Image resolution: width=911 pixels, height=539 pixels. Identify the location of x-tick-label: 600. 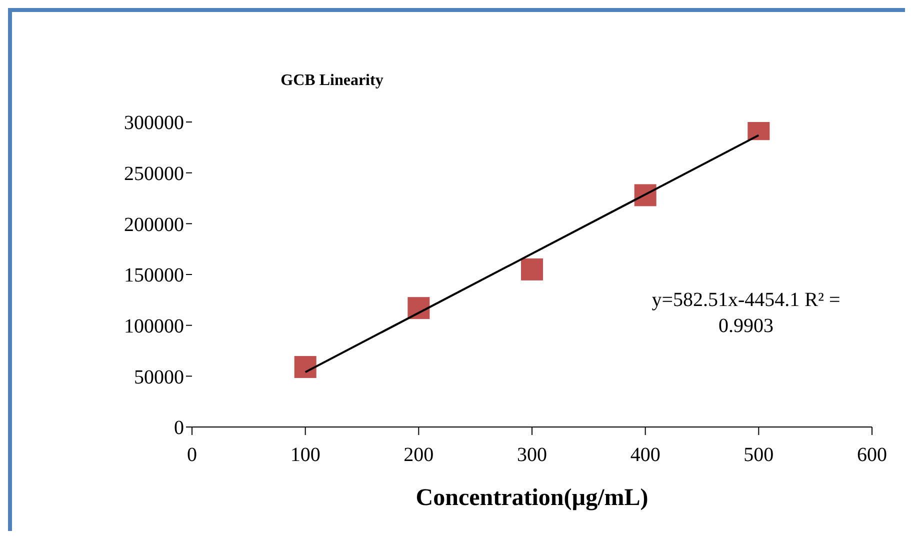
(872, 455).